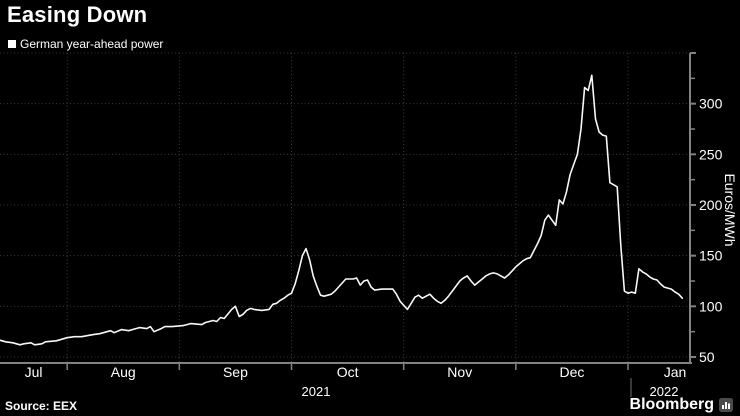  Describe the element at coordinates (77, 14) in the screenshot. I see `chart-title: Easing Down` at that location.